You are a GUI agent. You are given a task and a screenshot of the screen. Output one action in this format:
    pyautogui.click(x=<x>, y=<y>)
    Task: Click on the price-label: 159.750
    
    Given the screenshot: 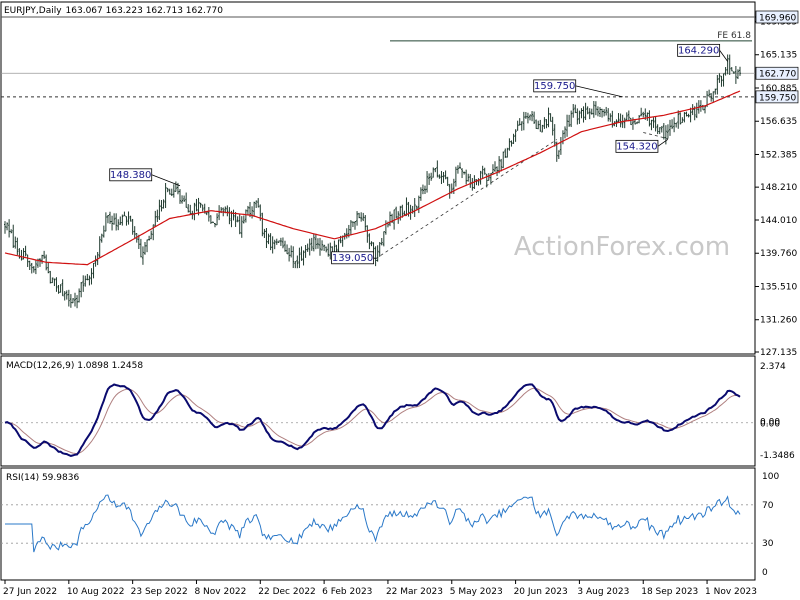 What is the action you would take?
    pyautogui.click(x=554, y=86)
    